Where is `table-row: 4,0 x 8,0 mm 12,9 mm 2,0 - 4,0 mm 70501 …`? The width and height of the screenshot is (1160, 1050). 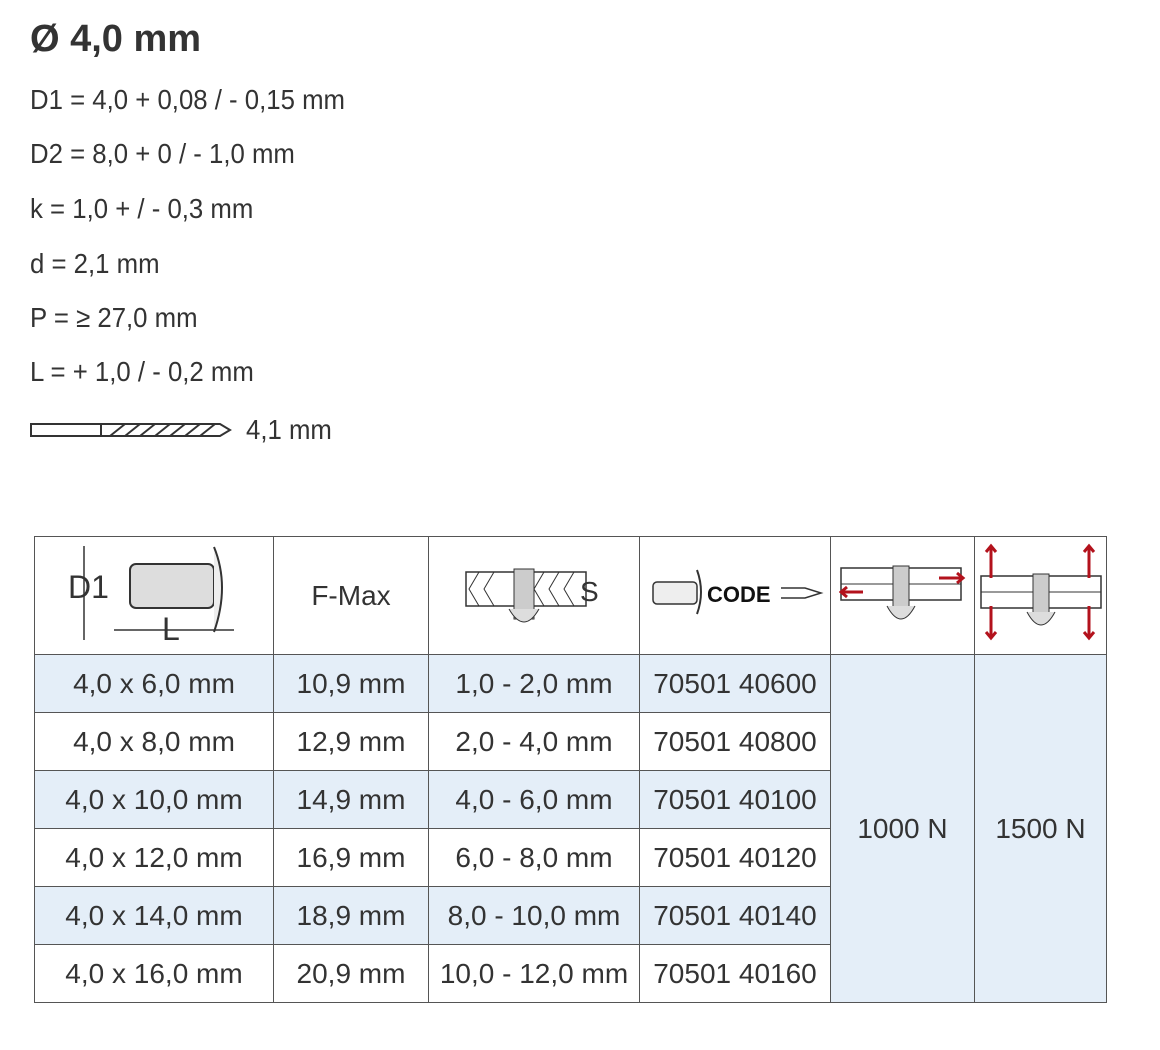 table-row: 4,0 x 8,0 mm 12,9 mm 2,0 - 4,0 mm 70501 … is located at coordinates (570, 741).